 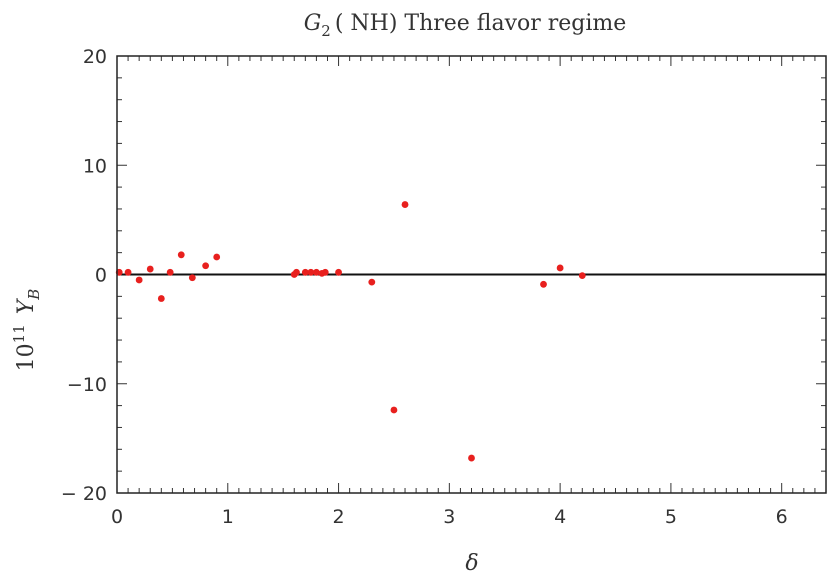 What do you see at coordinates (26, 357) in the screenshot?
I see `y-label-base: 10` at bounding box center [26, 357].